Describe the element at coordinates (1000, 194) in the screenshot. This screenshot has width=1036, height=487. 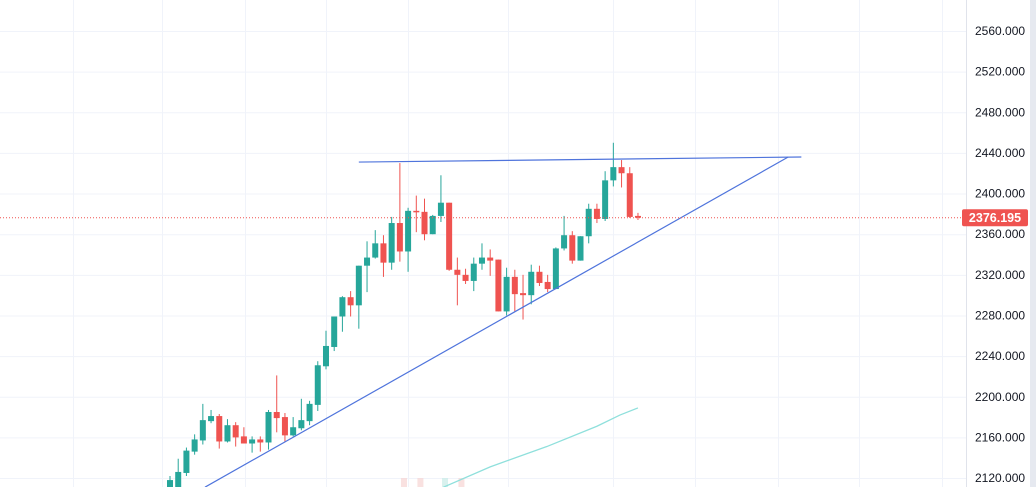
I see `y-tick-label: 2400.000` at that location.